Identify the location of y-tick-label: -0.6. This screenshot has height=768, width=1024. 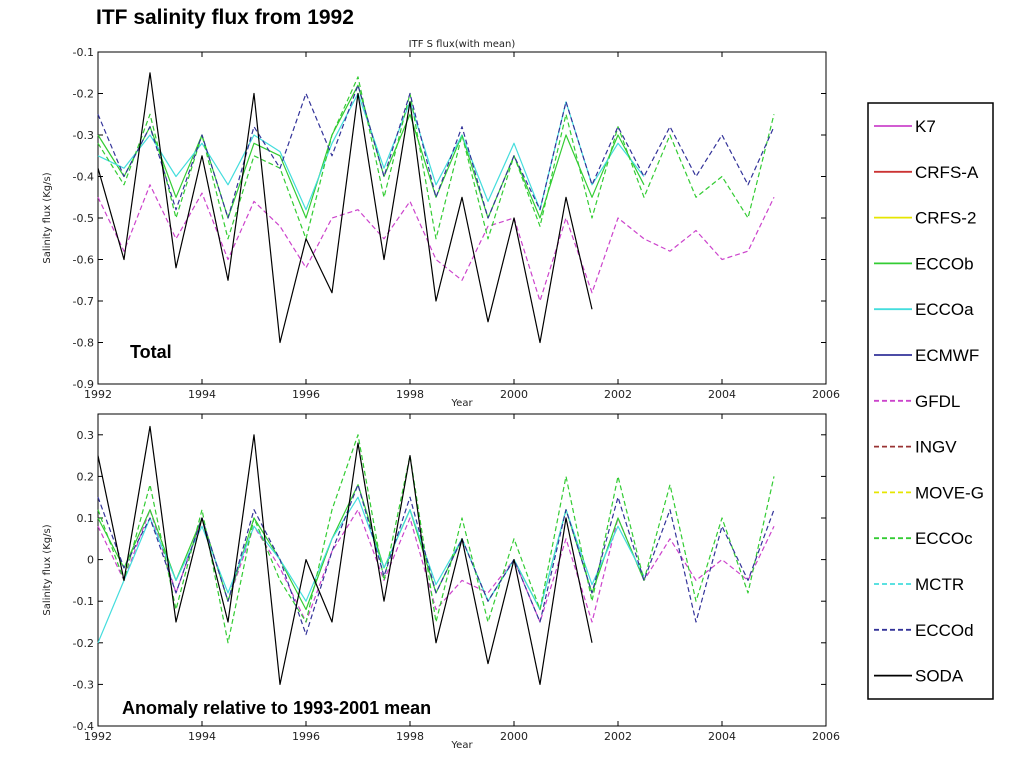
(83, 260).